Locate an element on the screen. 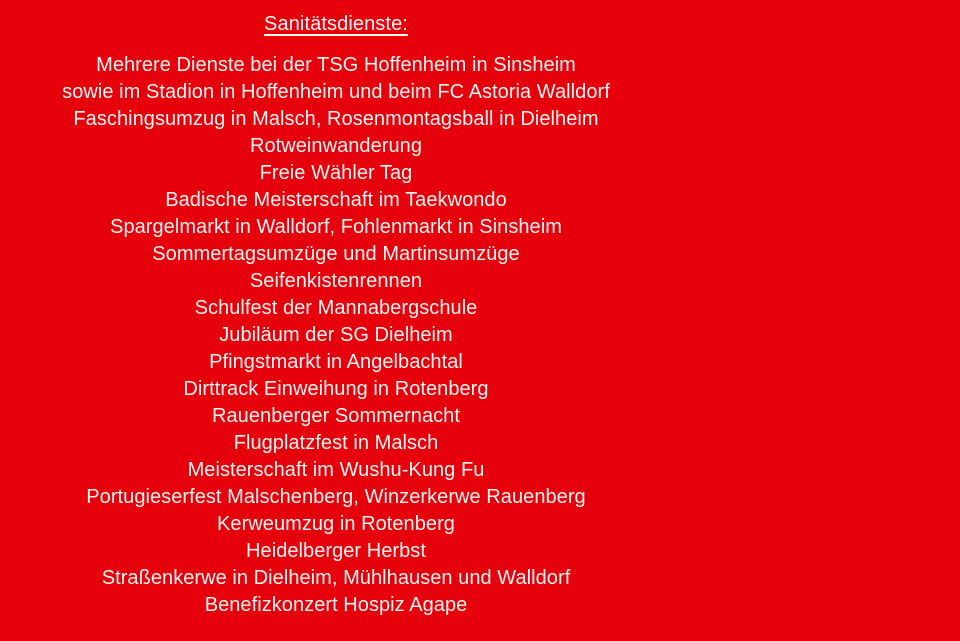 This screenshot has height=641, width=960. list-item: Benefizkonzert Hospiz Agape is located at coordinates (336, 605).